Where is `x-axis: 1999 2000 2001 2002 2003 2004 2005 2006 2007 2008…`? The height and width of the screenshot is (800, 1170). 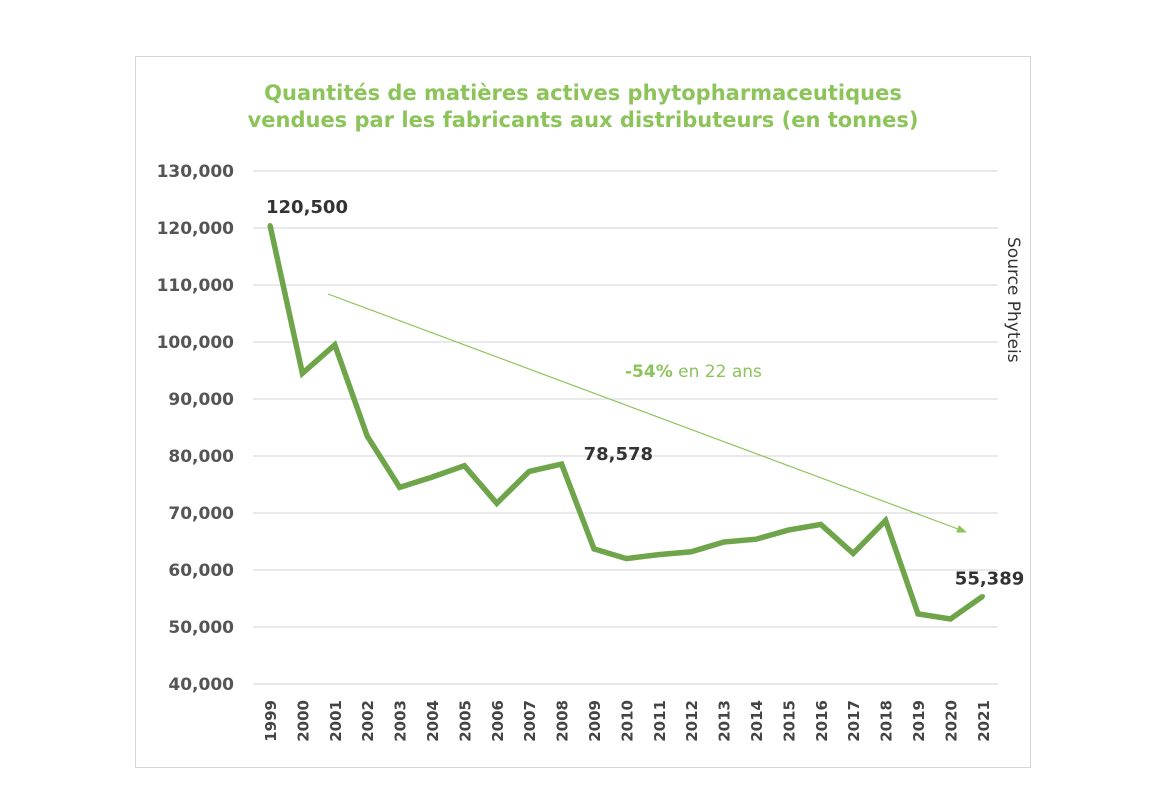 x-axis: 1999 2000 2001 2002 2003 2004 2005 2006 2007 2008… is located at coordinates (627, 721).